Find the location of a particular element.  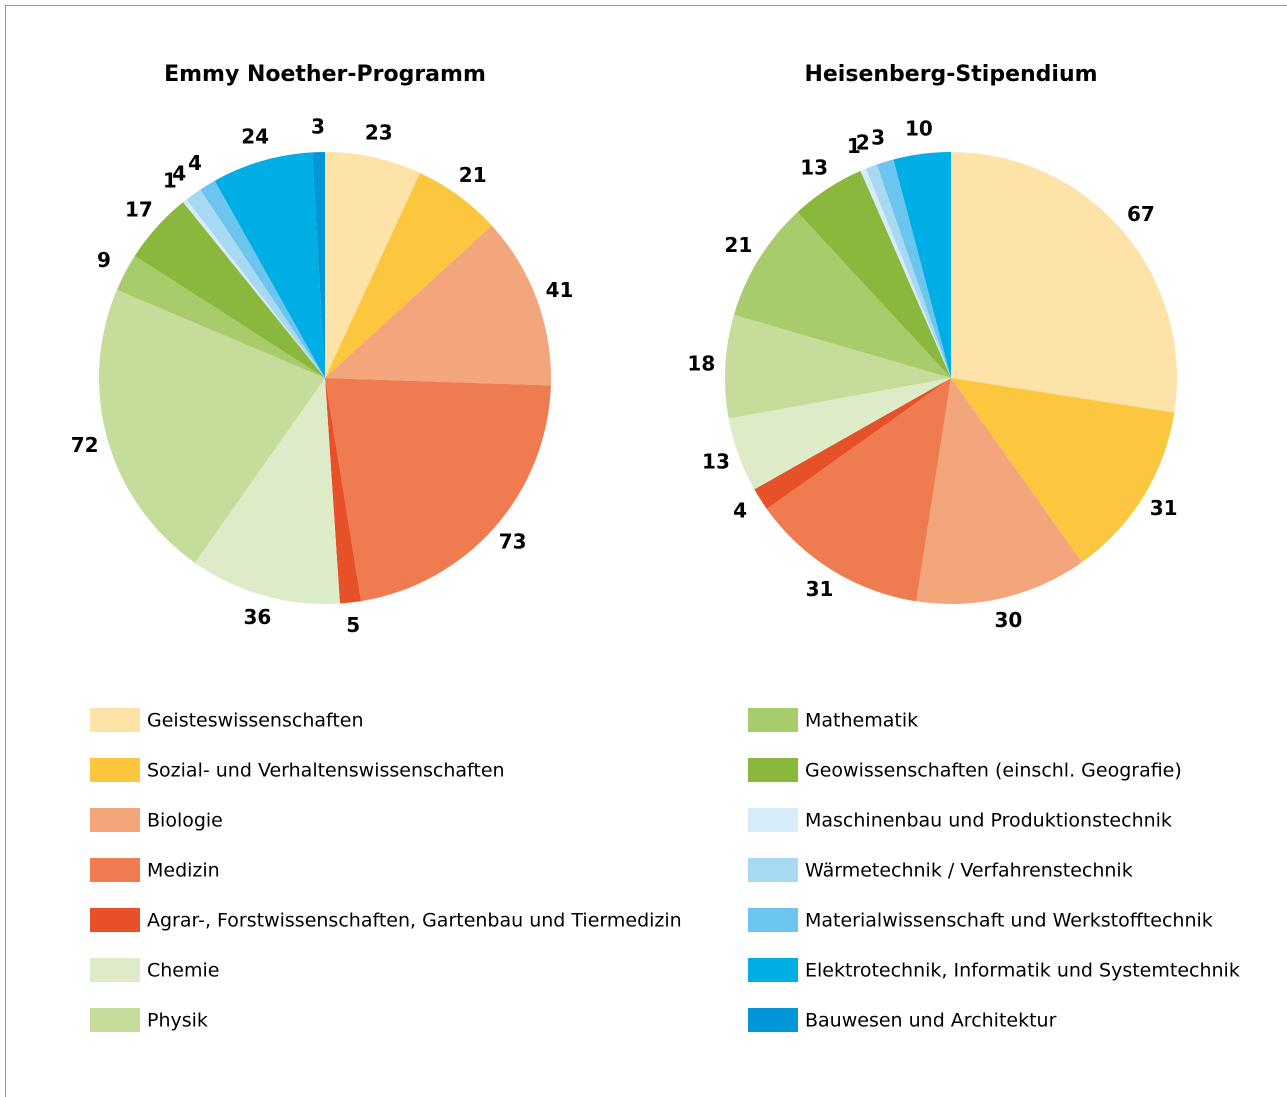

data-label: 9 is located at coordinates (104, 260).